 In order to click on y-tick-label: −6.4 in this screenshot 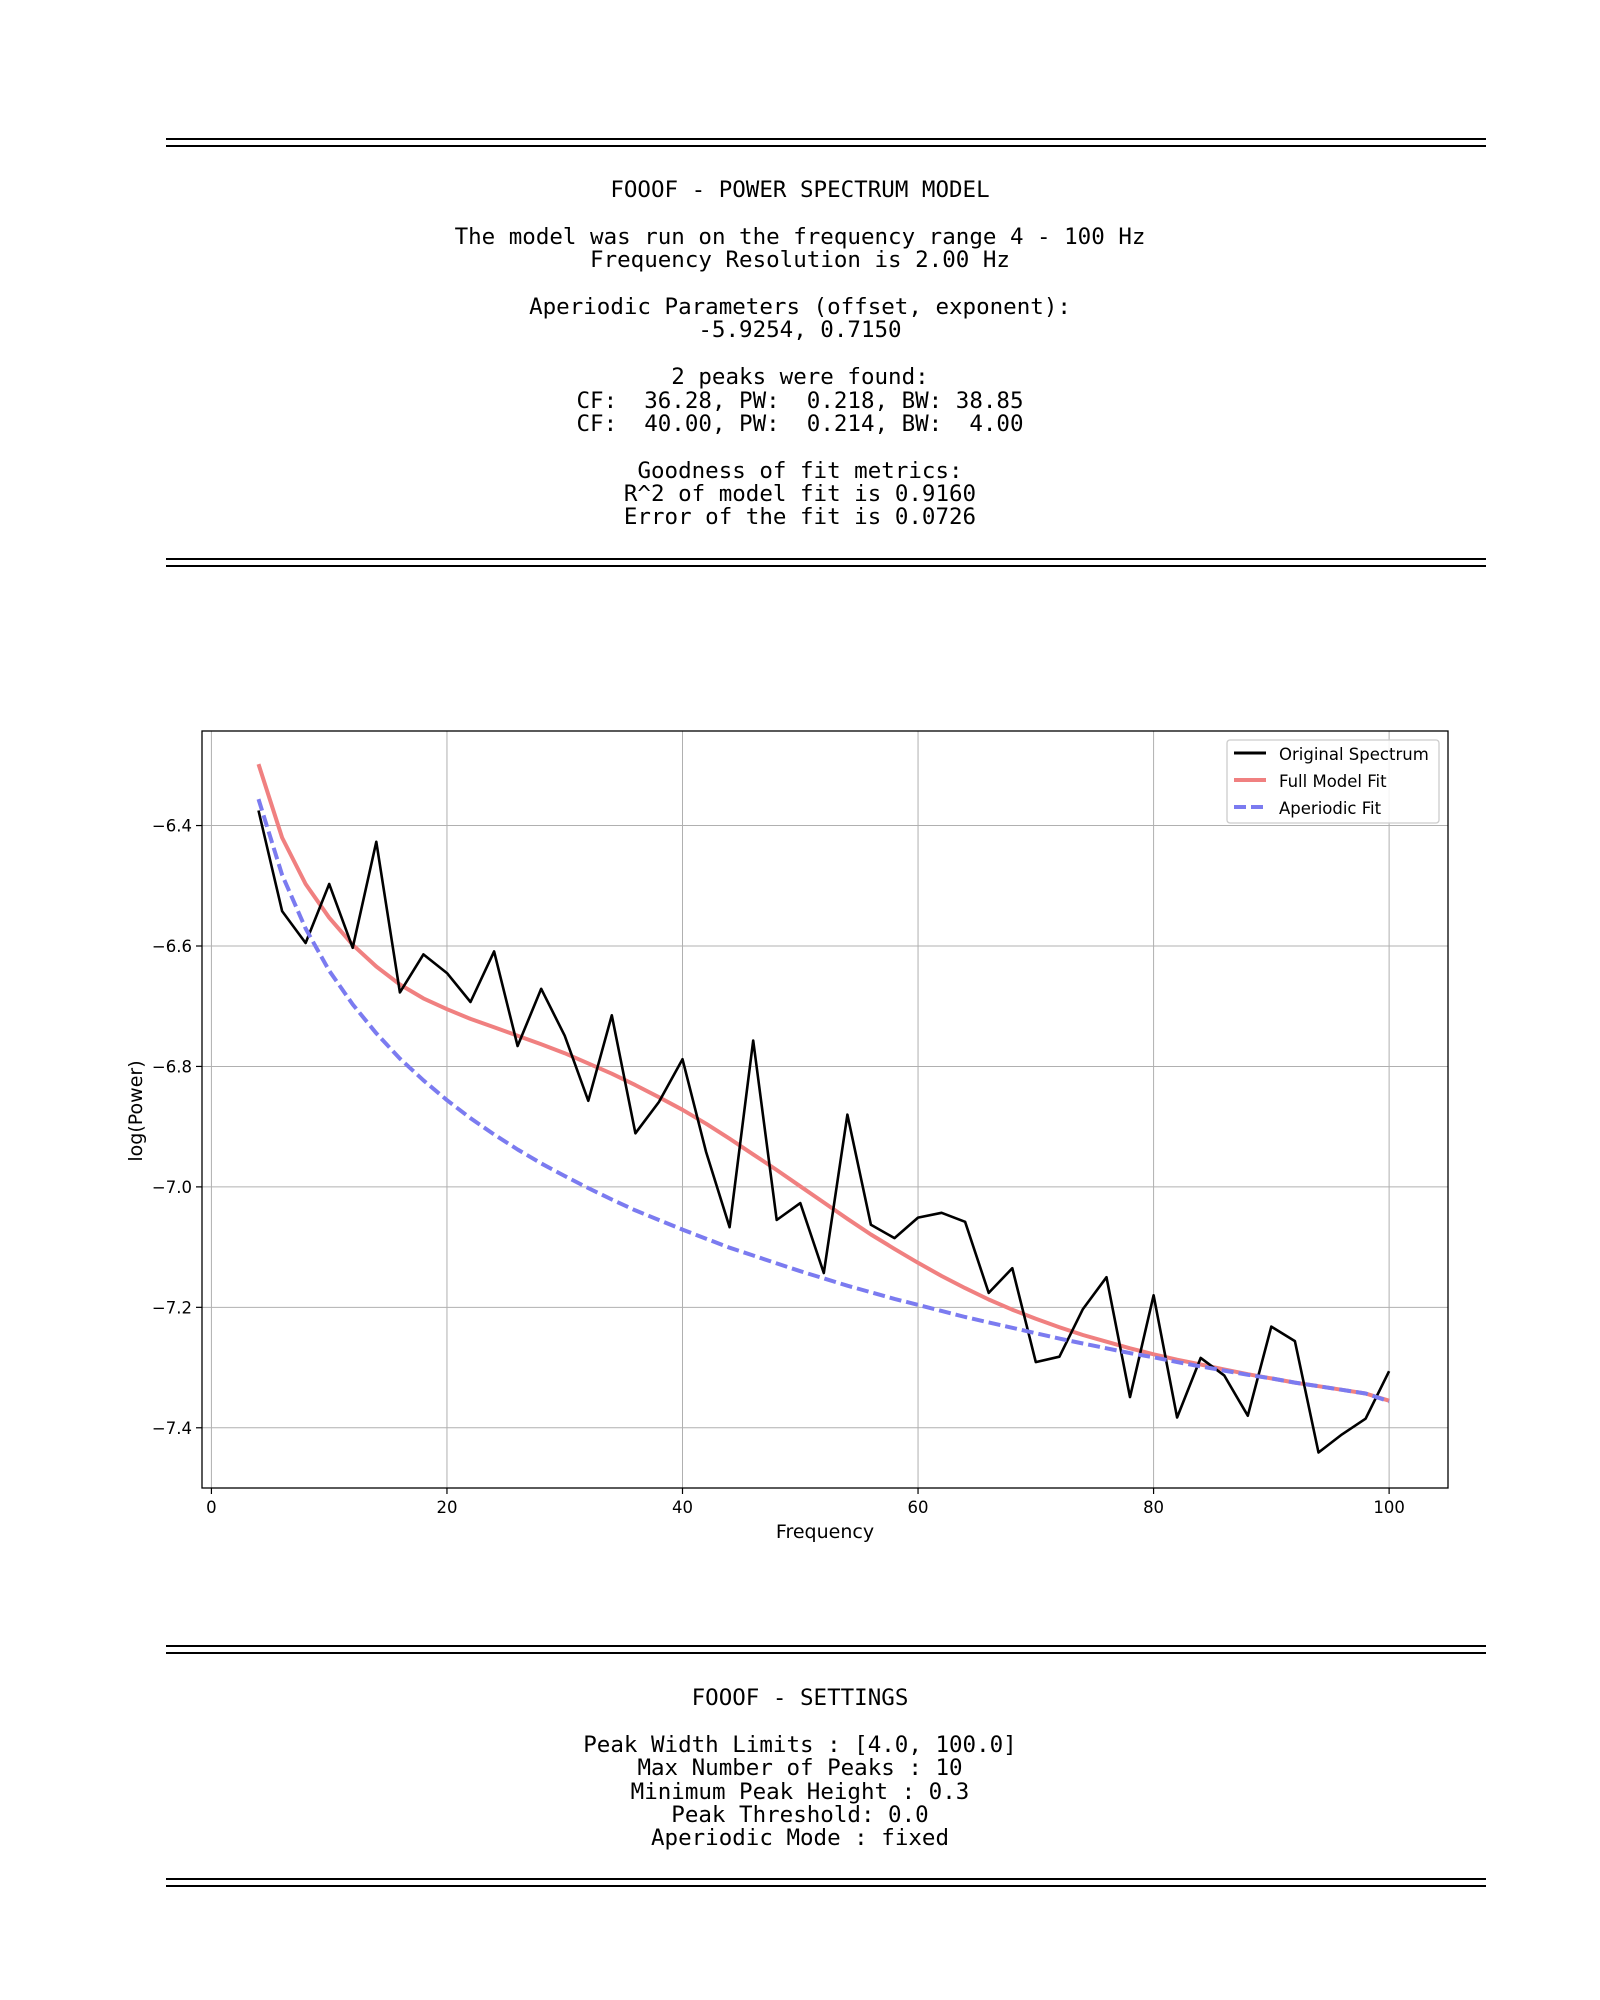, I will do `click(172, 826)`.